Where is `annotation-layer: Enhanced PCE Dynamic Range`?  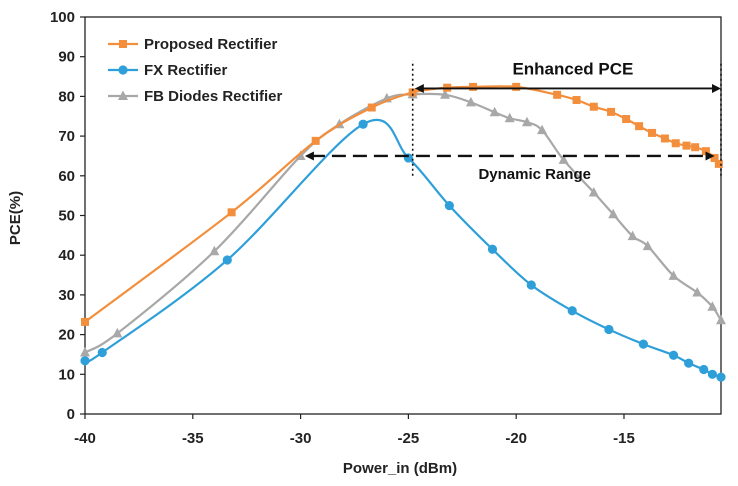 annotation-layer: Enhanced PCE Dynamic Range is located at coordinates (513, 121).